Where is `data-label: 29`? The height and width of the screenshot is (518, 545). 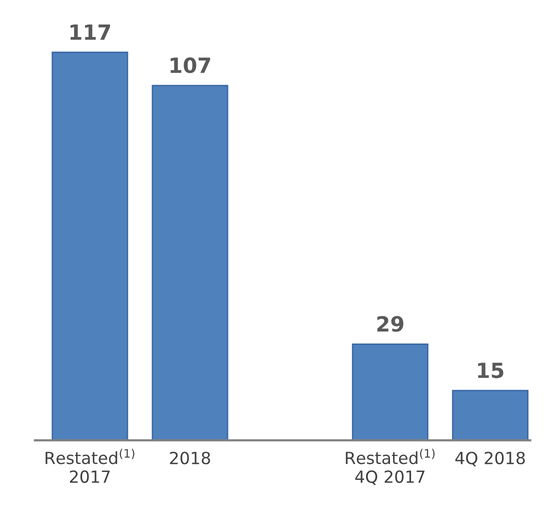
data-label: 29 is located at coordinates (390, 324).